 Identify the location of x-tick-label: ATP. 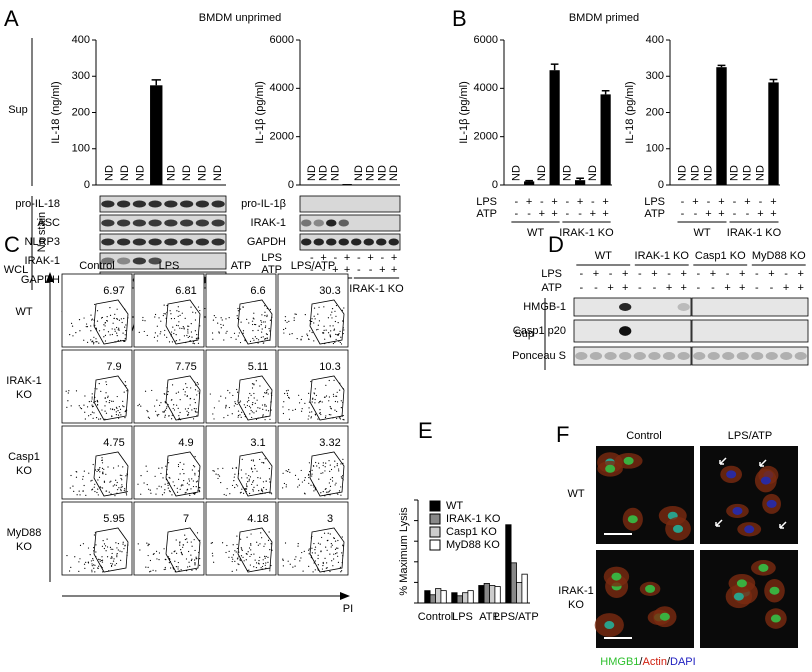
(489, 617).